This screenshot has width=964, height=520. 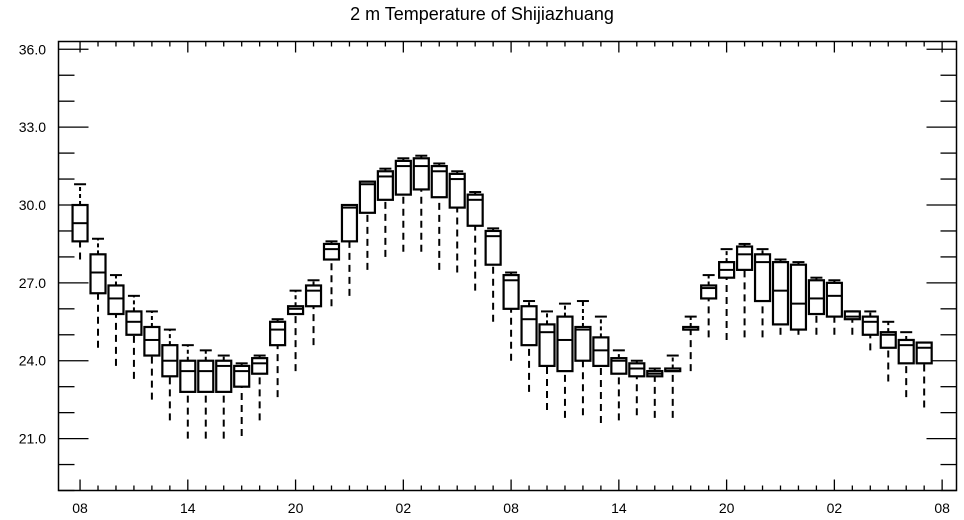 What do you see at coordinates (32, 205) in the screenshot?
I see `y-tick-label: 30.0` at bounding box center [32, 205].